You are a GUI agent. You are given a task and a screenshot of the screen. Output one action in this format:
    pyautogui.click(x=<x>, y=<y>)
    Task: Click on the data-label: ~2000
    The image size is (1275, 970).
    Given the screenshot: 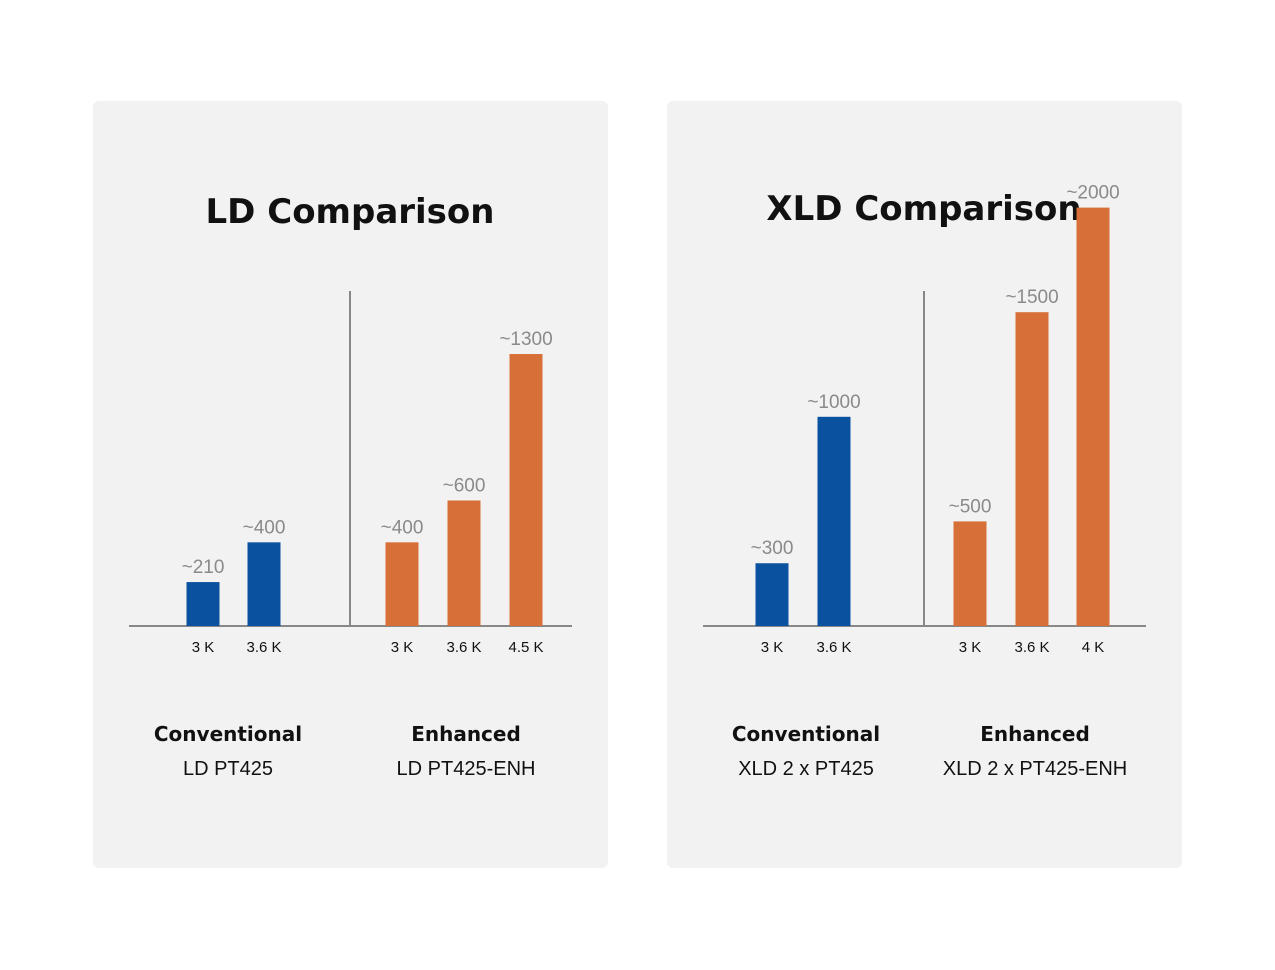 What is the action you would take?
    pyautogui.click(x=1092, y=193)
    